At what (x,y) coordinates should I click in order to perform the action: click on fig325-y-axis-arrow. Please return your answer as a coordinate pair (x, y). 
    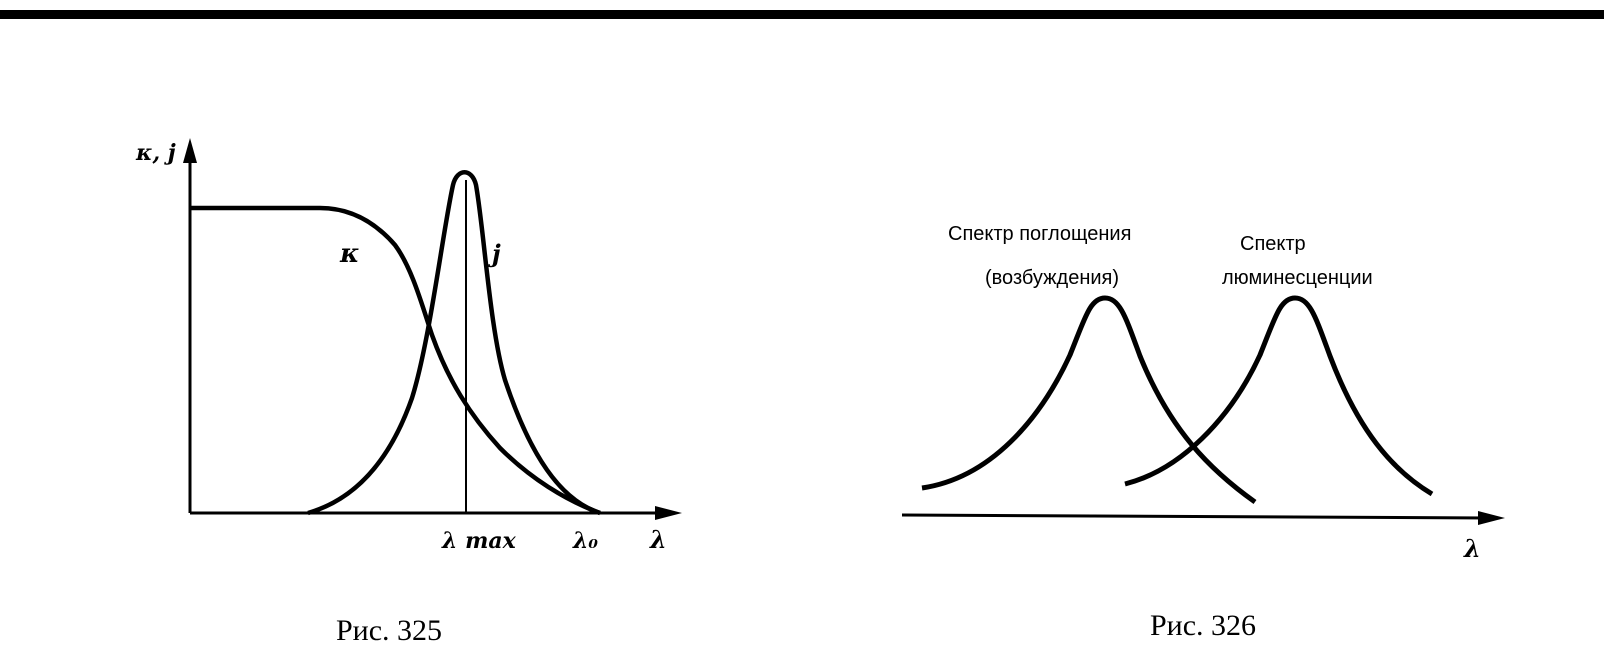
    Looking at the image, I should click on (190, 150).